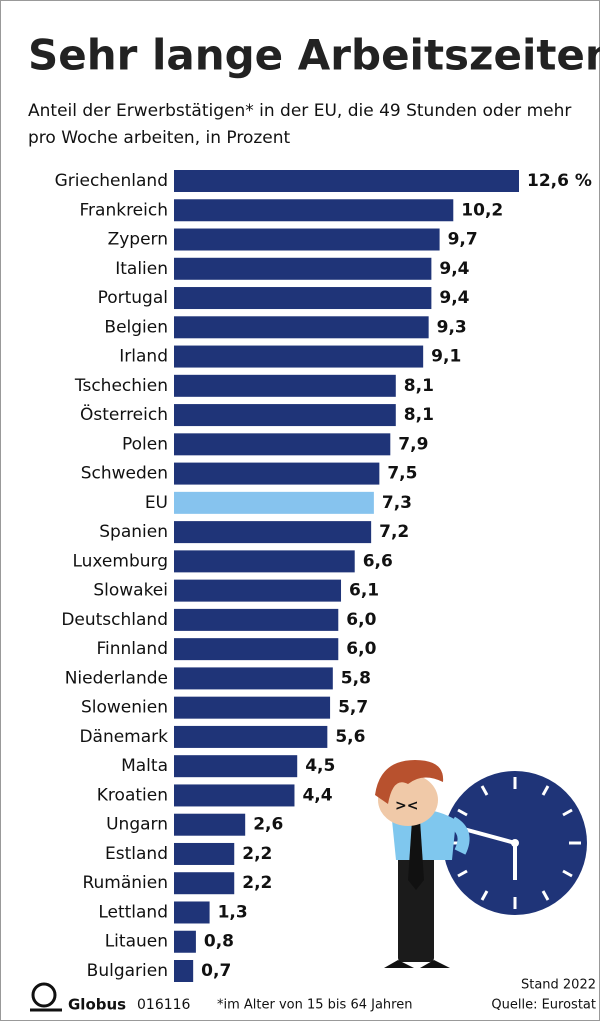 This screenshot has height=1021, width=600. What do you see at coordinates (413, 444) in the screenshot?
I see `value-label: 7,9` at bounding box center [413, 444].